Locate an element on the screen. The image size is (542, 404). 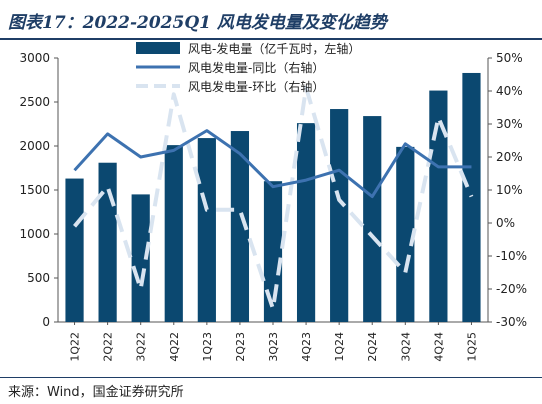
source-note: 来源：Wind，国金证券研究所 is located at coordinates (96, 392).